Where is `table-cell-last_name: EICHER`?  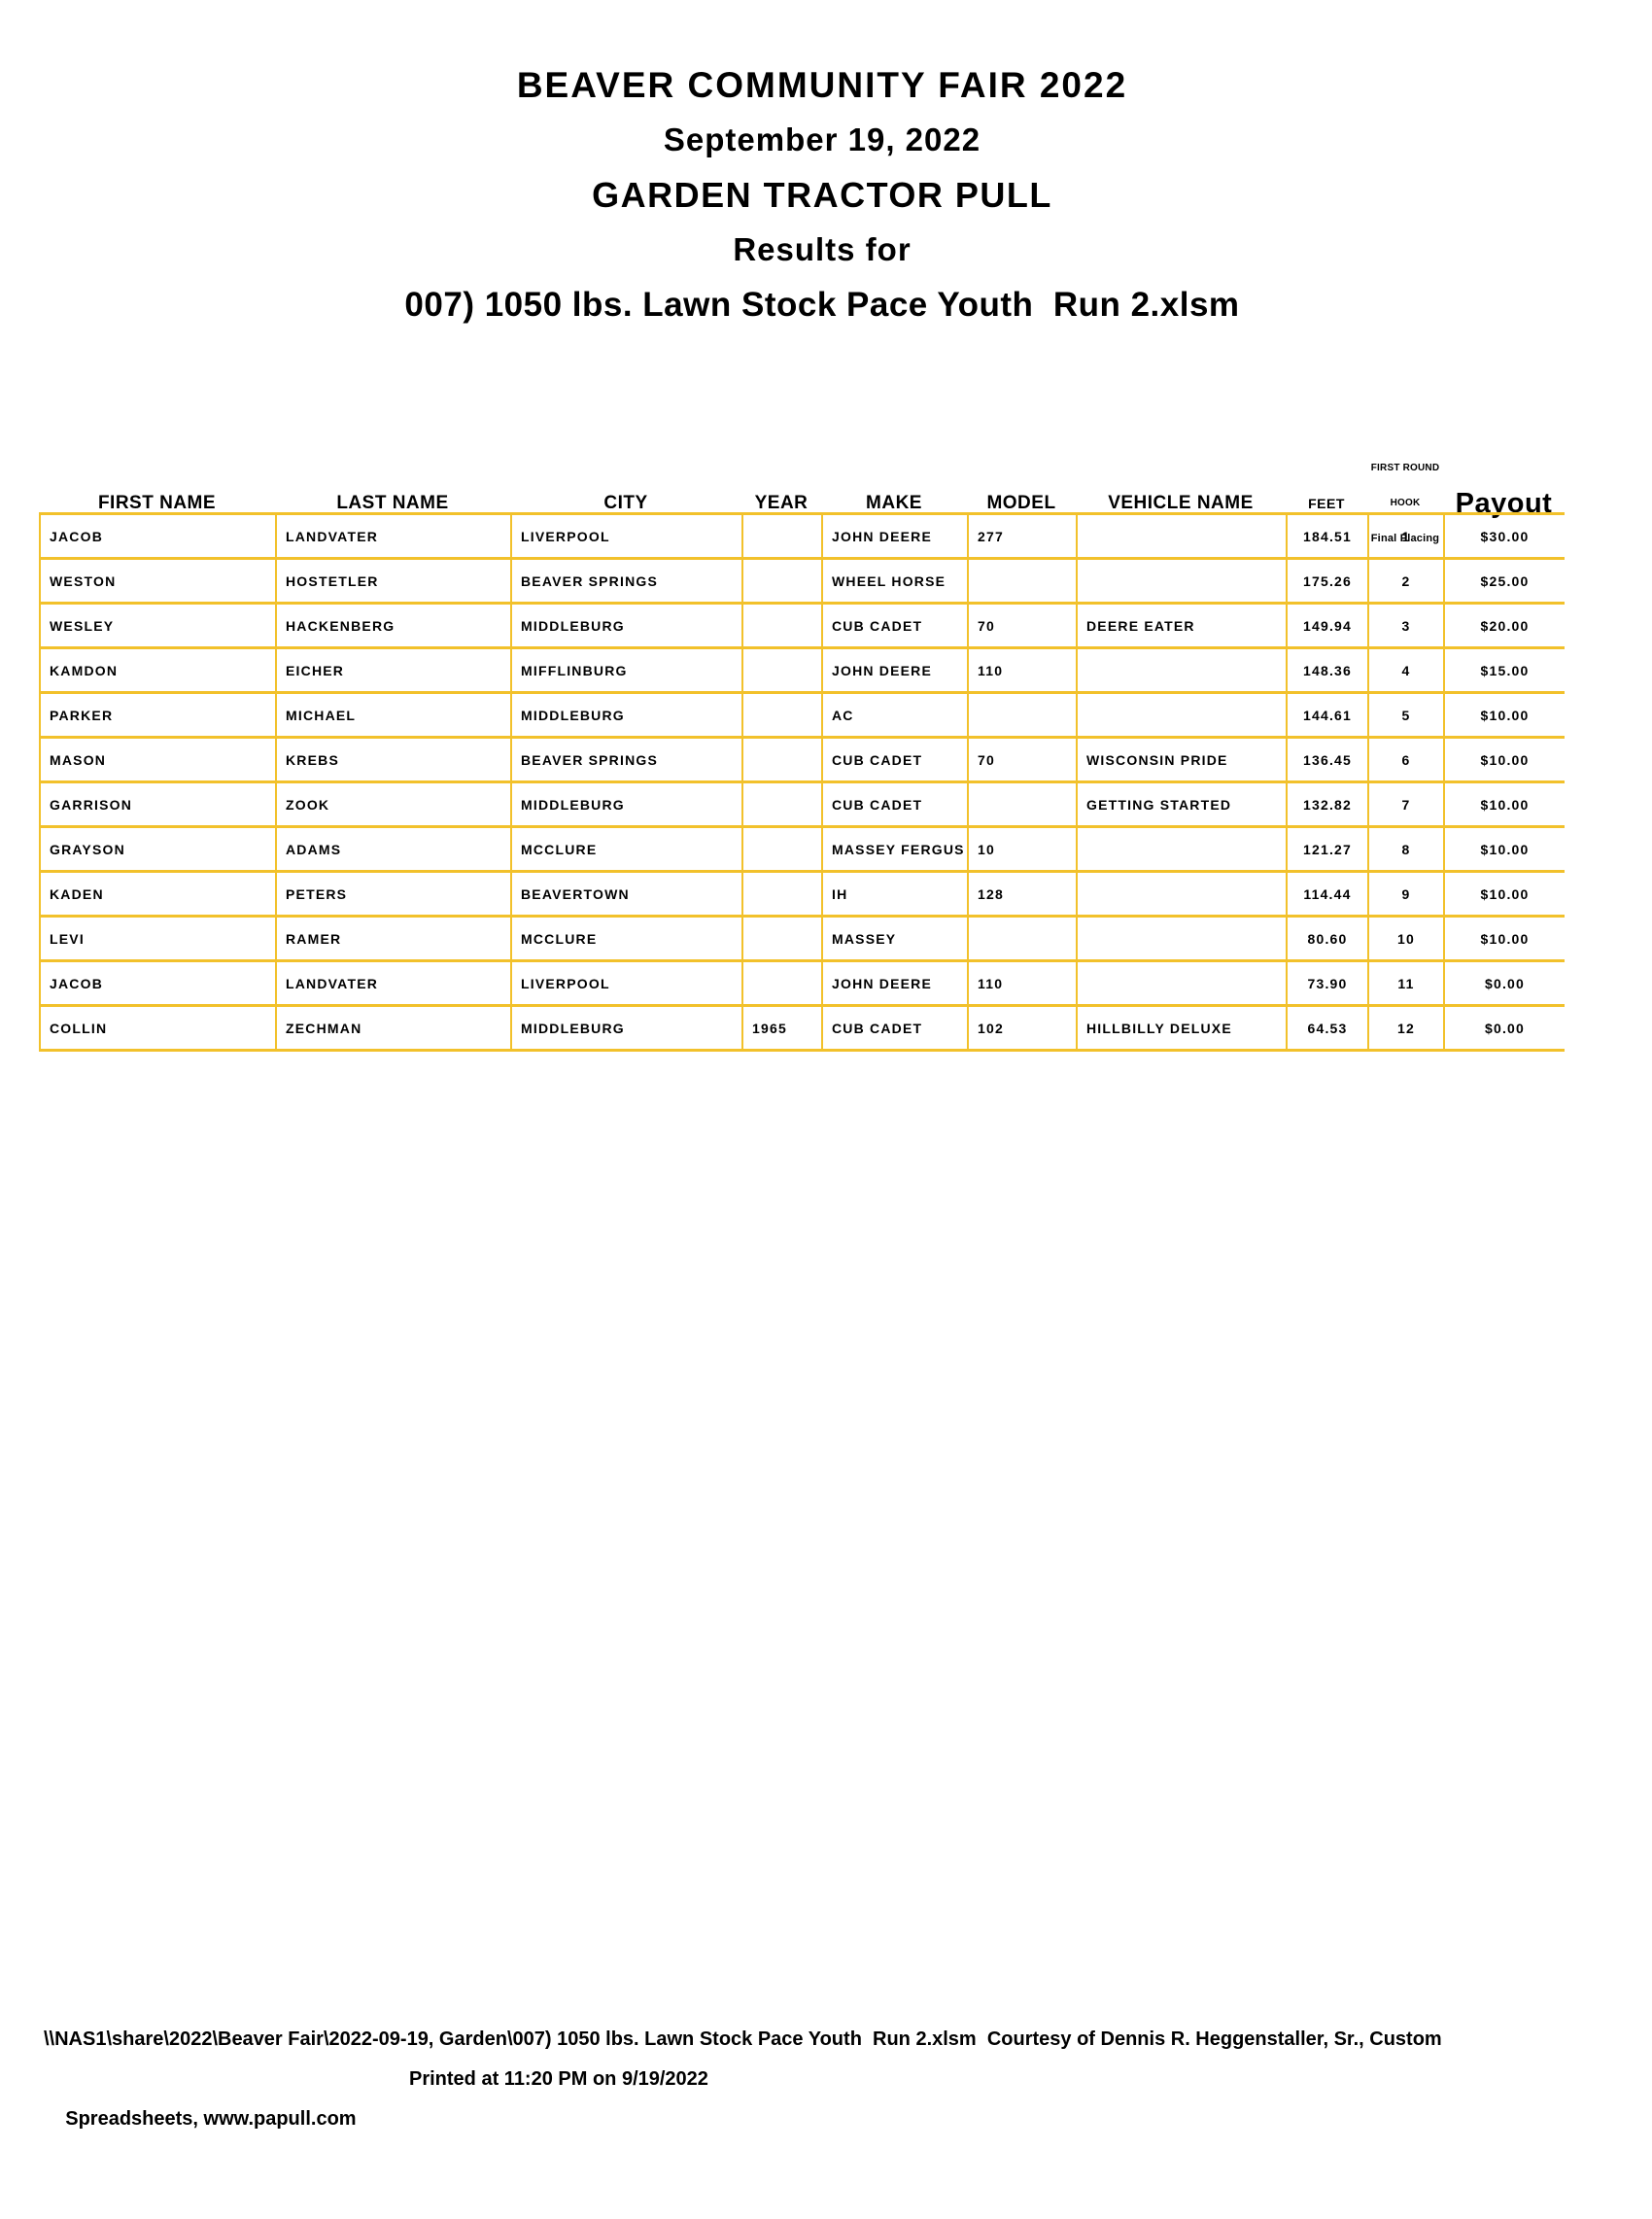 table-cell-last_name: EICHER is located at coordinates (393, 671).